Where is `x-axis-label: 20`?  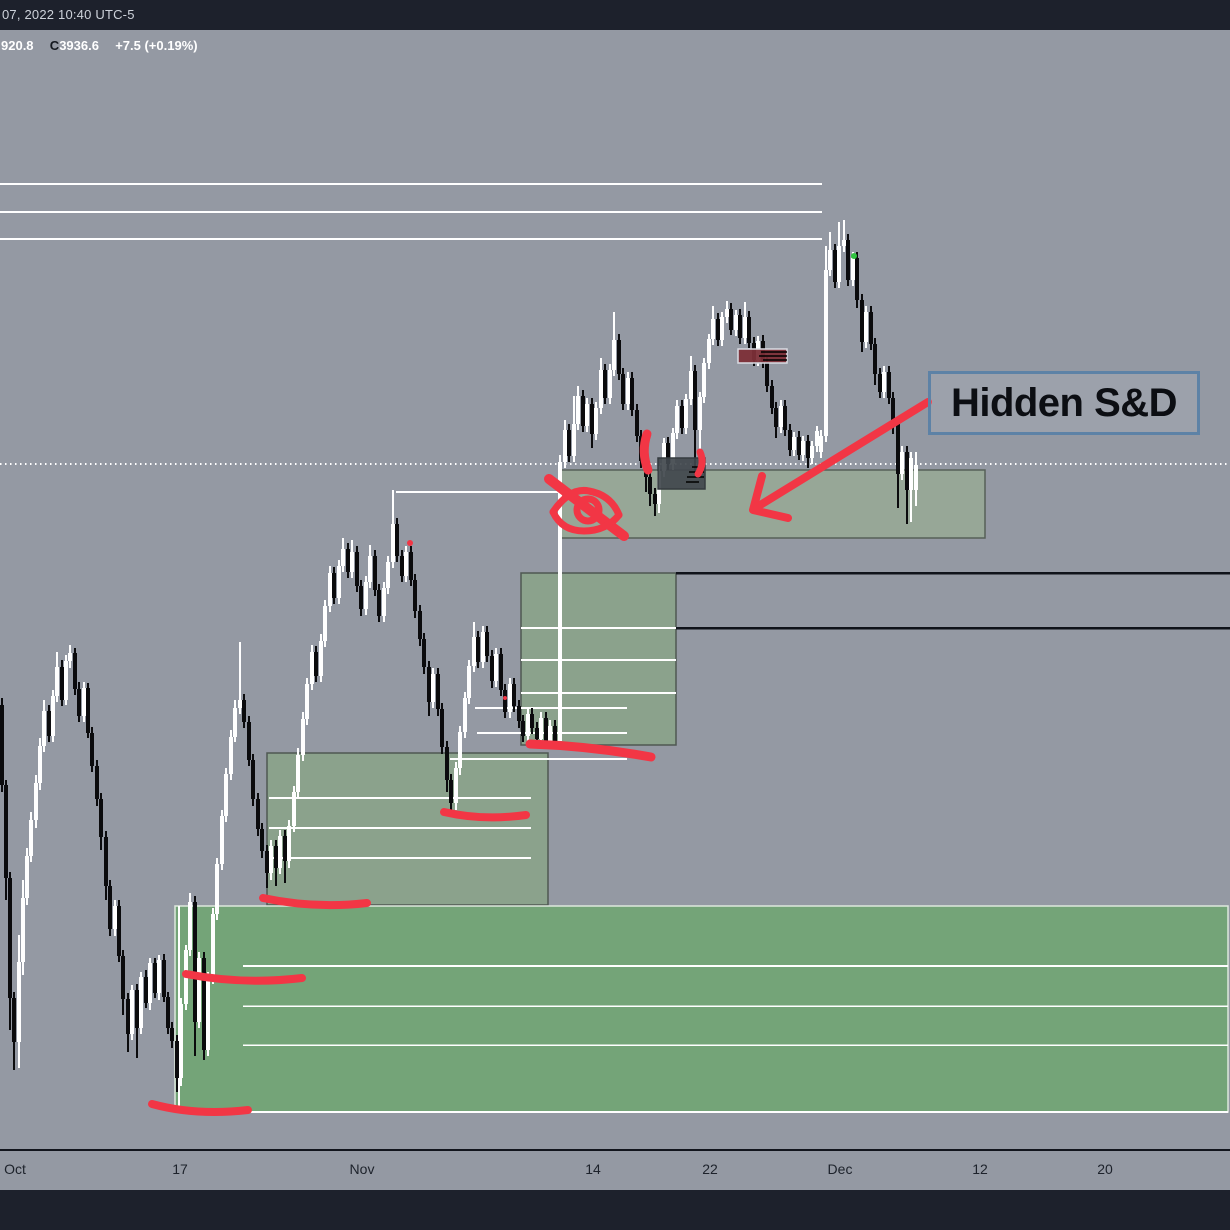
x-axis-label: 20 is located at coordinates (1105, 1169).